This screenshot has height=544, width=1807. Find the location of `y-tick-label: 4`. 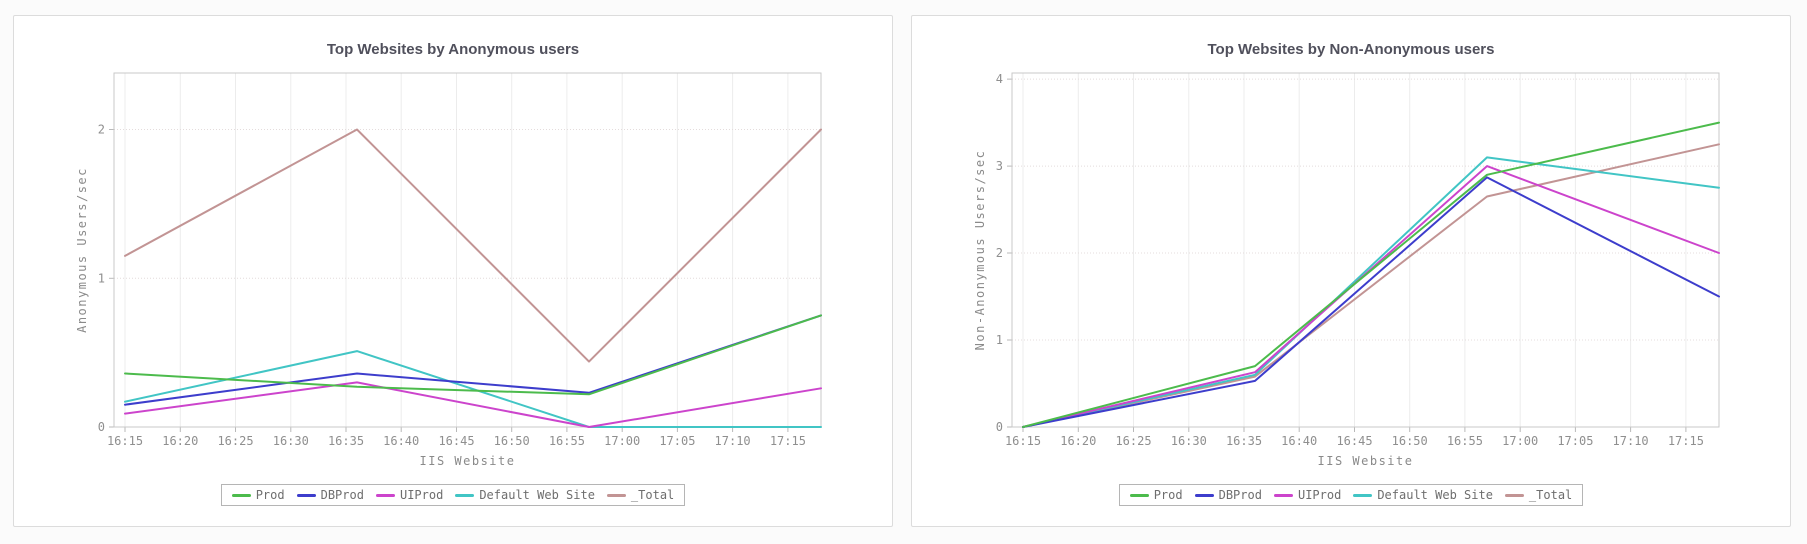

y-tick-label: 4 is located at coordinates (999, 79).